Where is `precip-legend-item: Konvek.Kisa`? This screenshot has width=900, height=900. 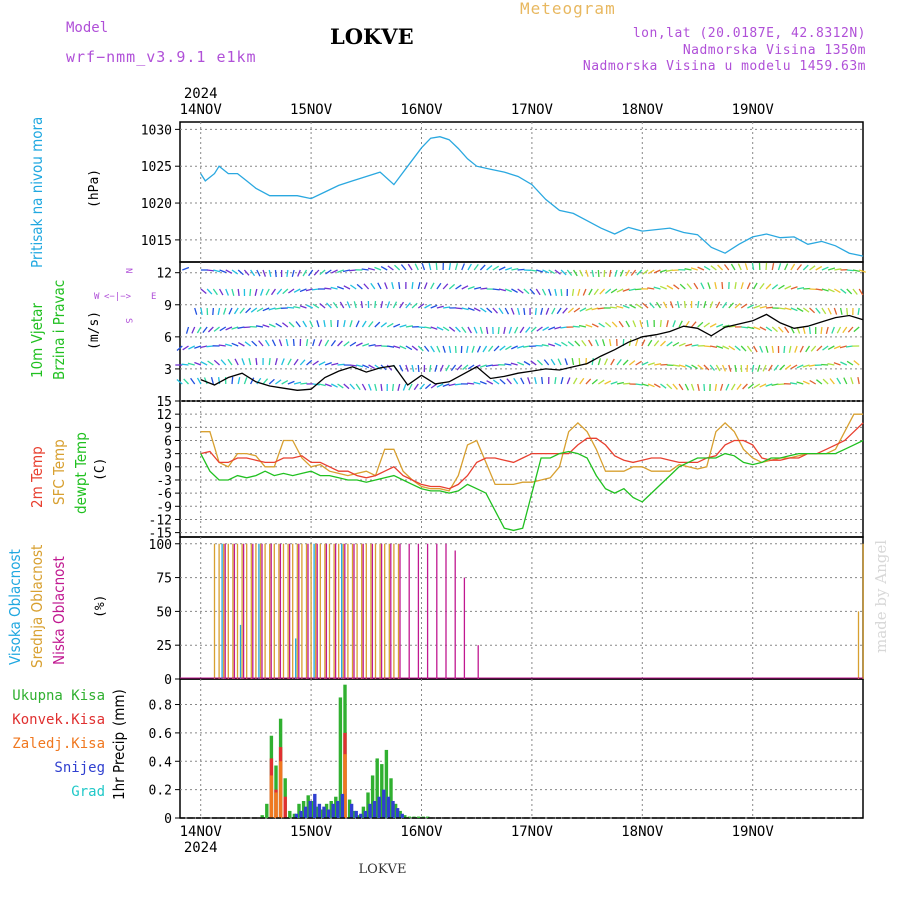 precip-legend-item: Konvek.Kisa is located at coordinates (58, 720).